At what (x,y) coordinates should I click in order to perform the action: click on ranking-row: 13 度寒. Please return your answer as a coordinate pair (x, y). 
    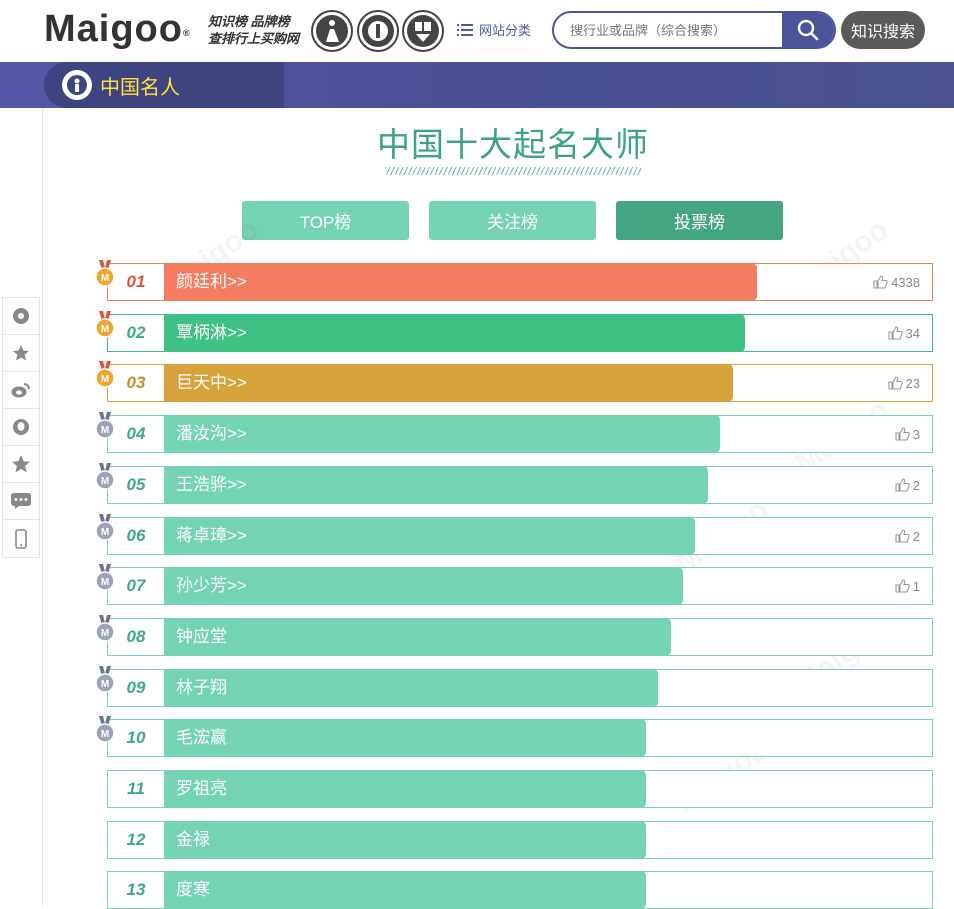
    Looking at the image, I should click on (520, 890).